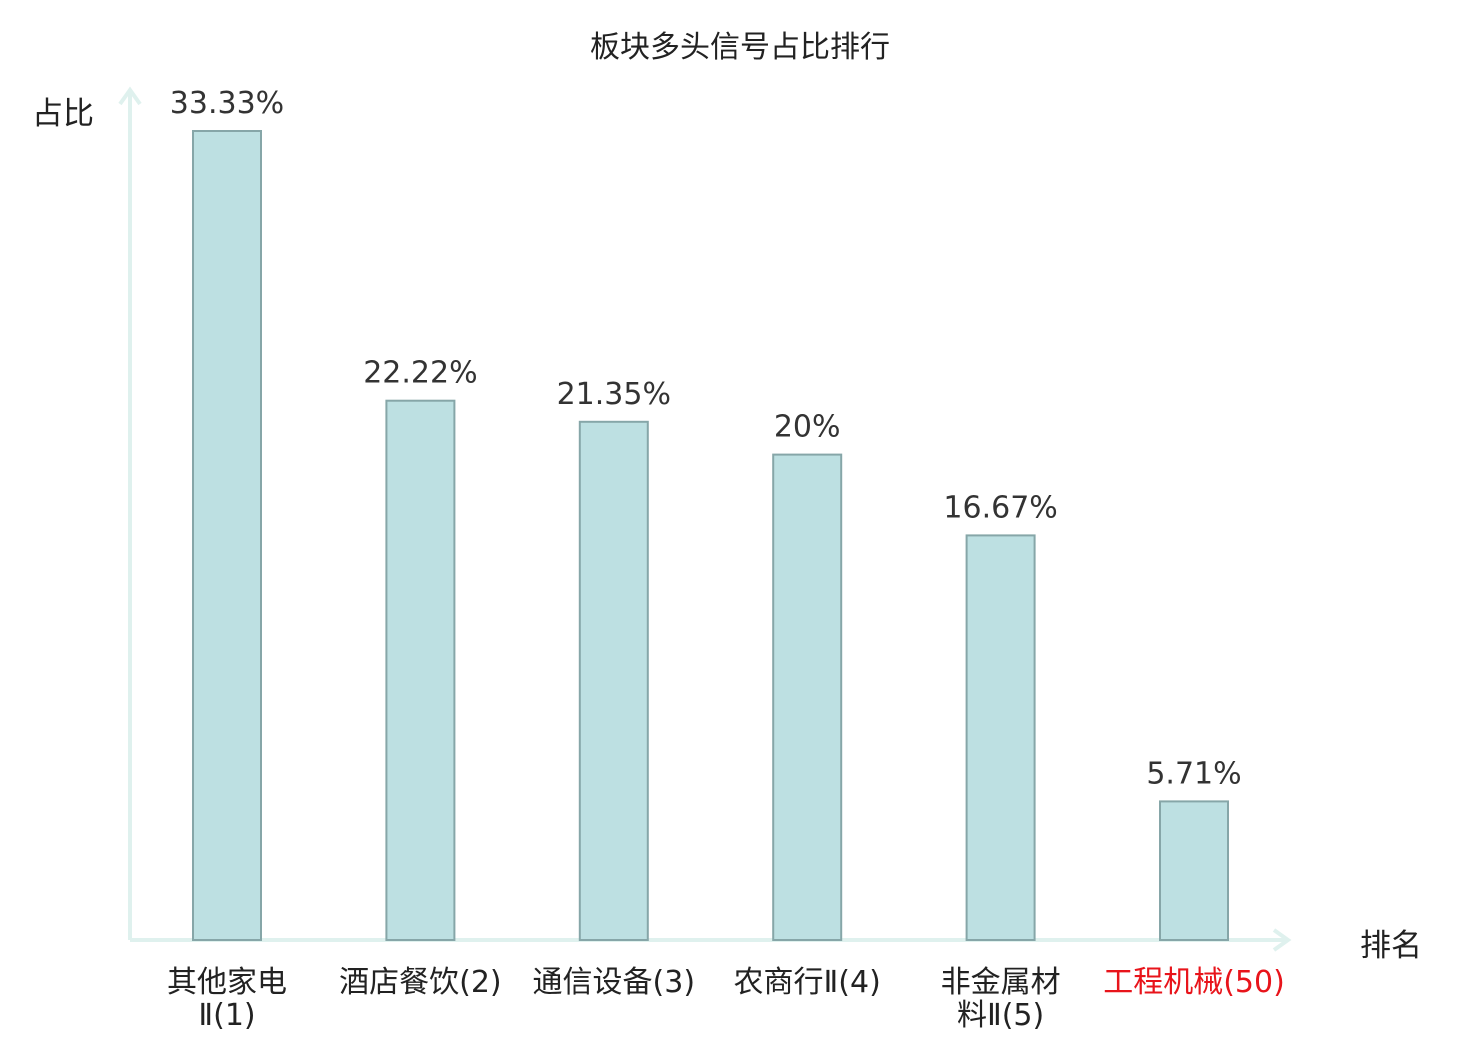  What do you see at coordinates (614, 394) in the screenshot?
I see `bar-value-label: 21.35%` at bounding box center [614, 394].